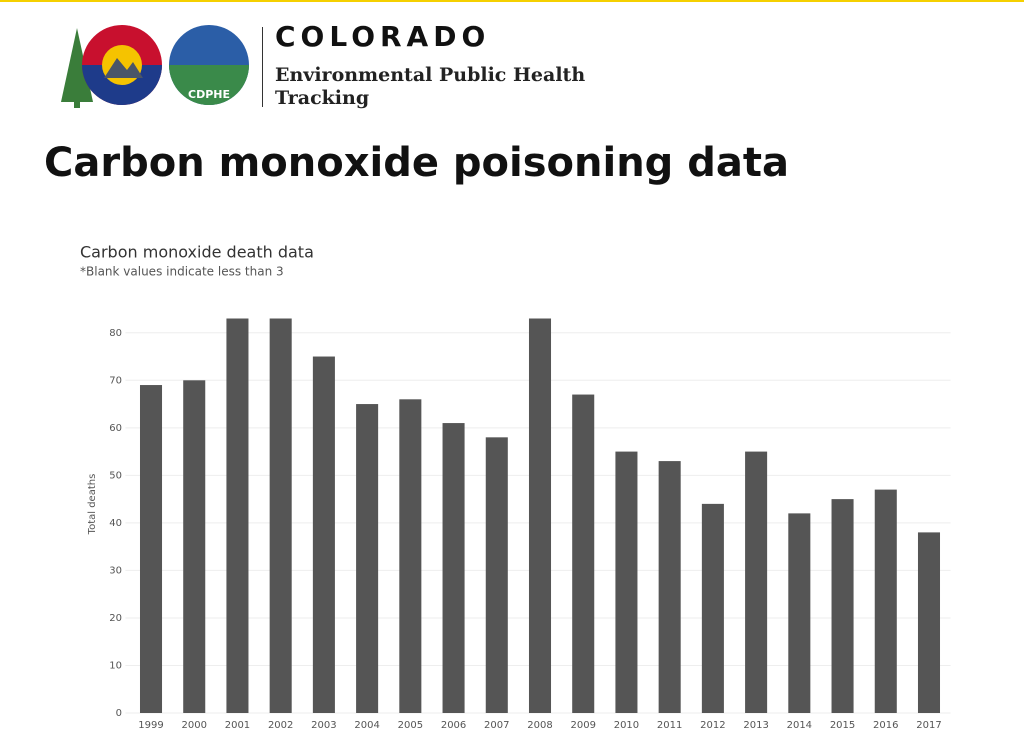  What do you see at coordinates (383, 36) in the screenshot?
I see `brand: COLORADO` at bounding box center [383, 36].